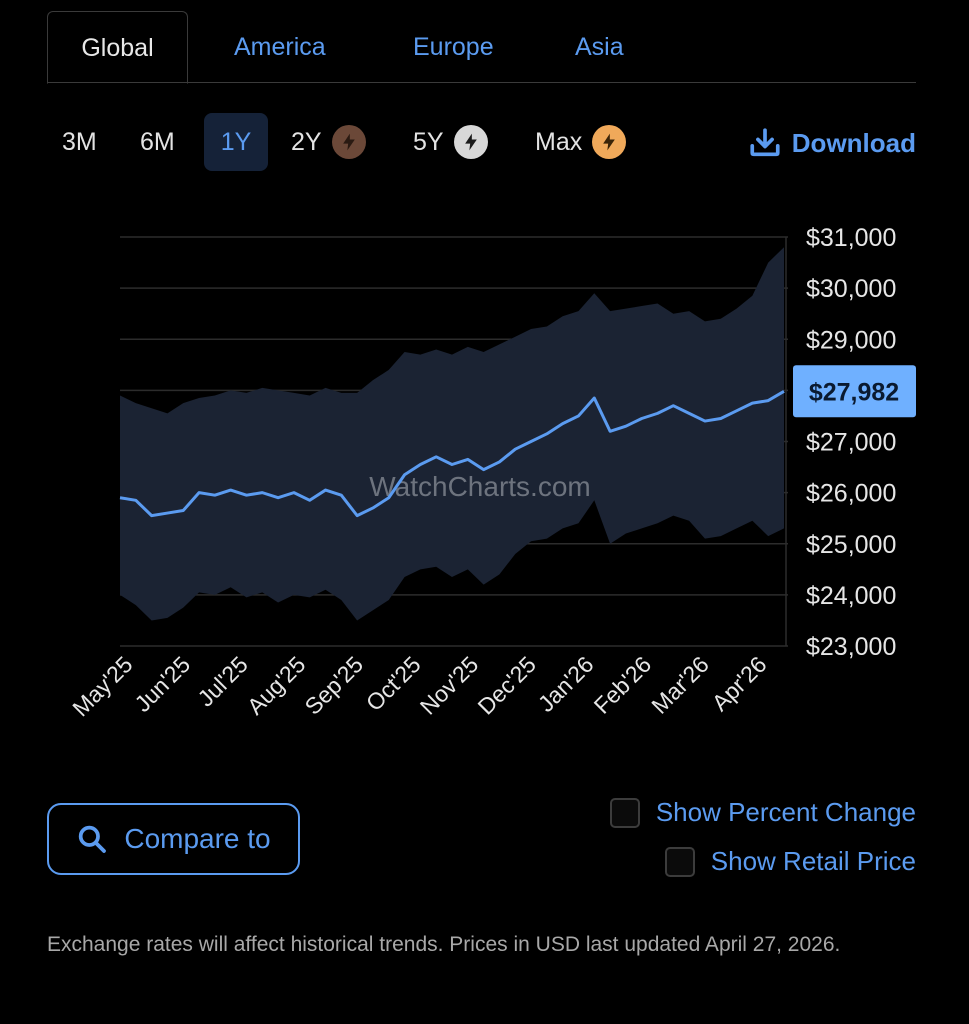 This screenshot has width=969, height=1024. What do you see at coordinates (197, 838) in the screenshot?
I see `compare-to-label: Compare to` at bounding box center [197, 838].